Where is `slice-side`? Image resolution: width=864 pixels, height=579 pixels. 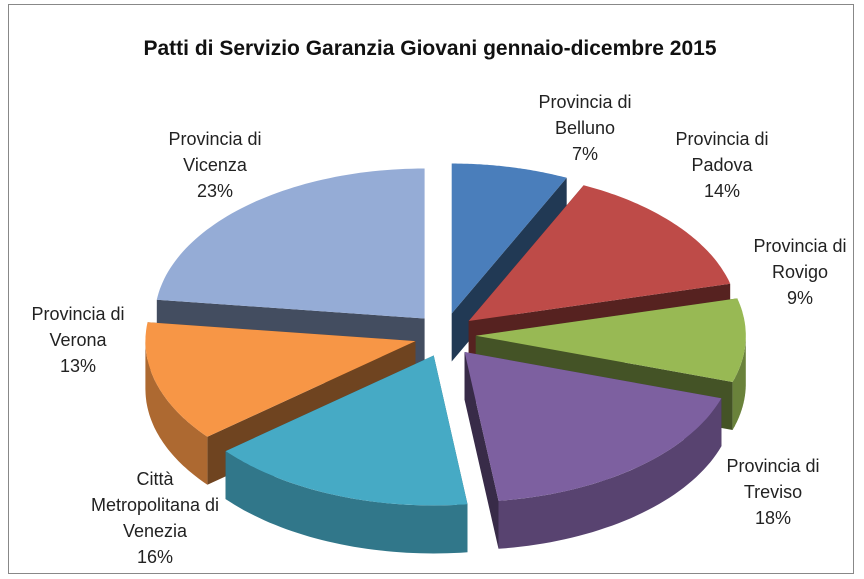 slice-side is located at coordinates (481, 450).